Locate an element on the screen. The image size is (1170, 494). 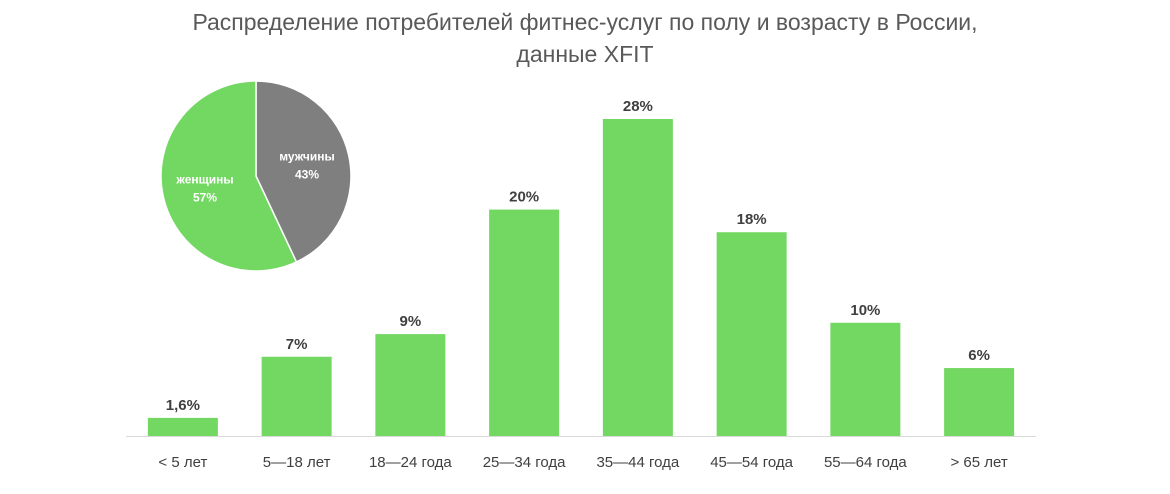
pie-value-2: 57% is located at coordinates (205, 197).